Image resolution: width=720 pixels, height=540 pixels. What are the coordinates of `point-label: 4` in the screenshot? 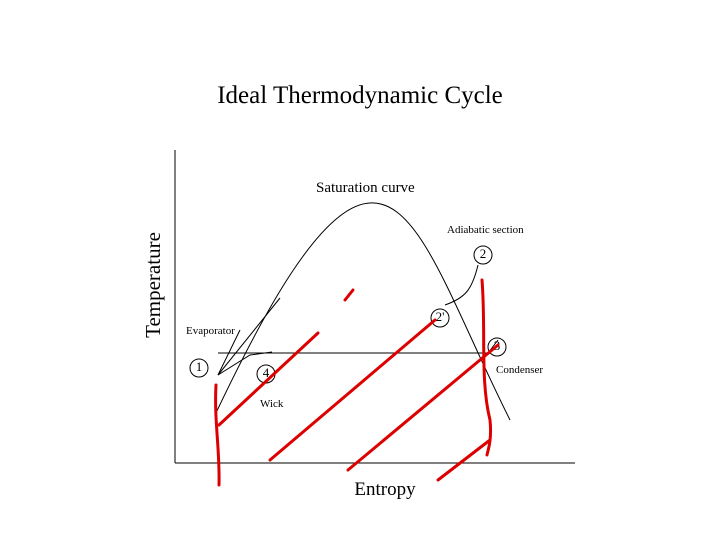 It's located at (266, 372).